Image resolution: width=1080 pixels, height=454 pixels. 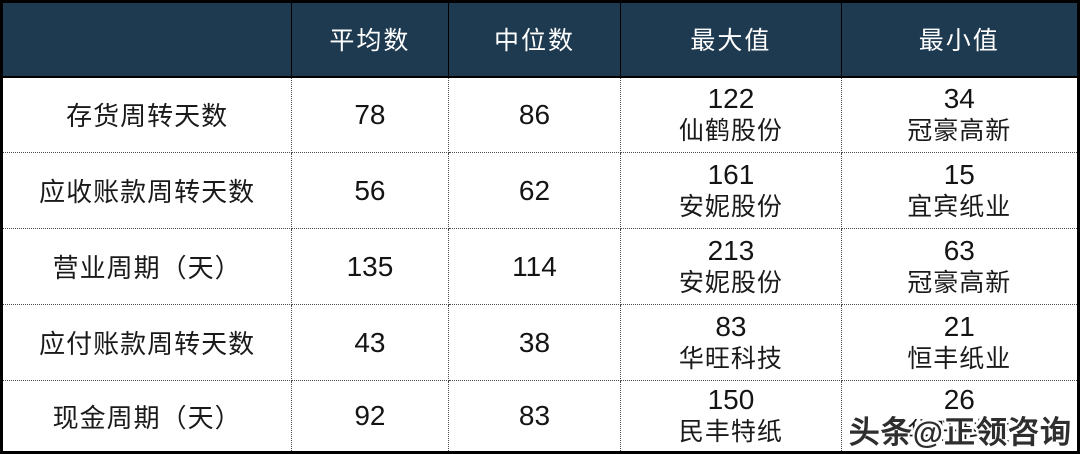 What do you see at coordinates (731, 98) in the screenshot?
I see `max-value: 122` at bounding box center [731, 98].